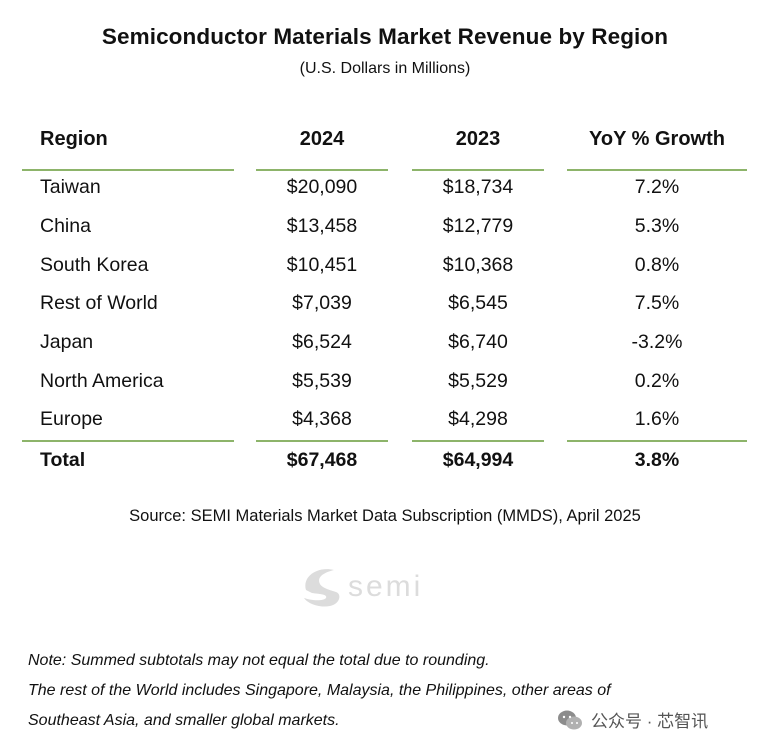 The width and height of the screenshot is (770, 750). I want to click on value-2024-cell: $5,539, so click(322, 381).